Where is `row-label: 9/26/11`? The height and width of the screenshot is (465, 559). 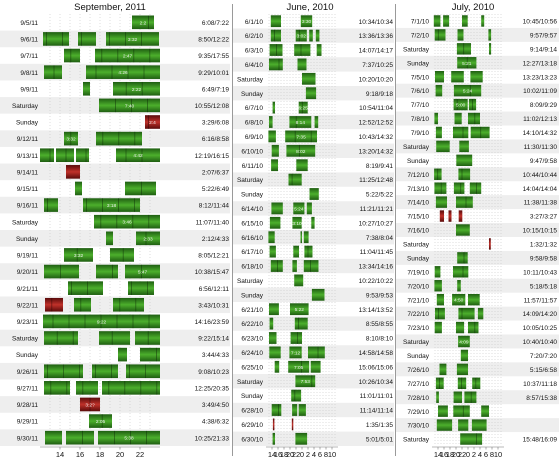 row-label: 9/26/11 is located at coordinates (28, 372).